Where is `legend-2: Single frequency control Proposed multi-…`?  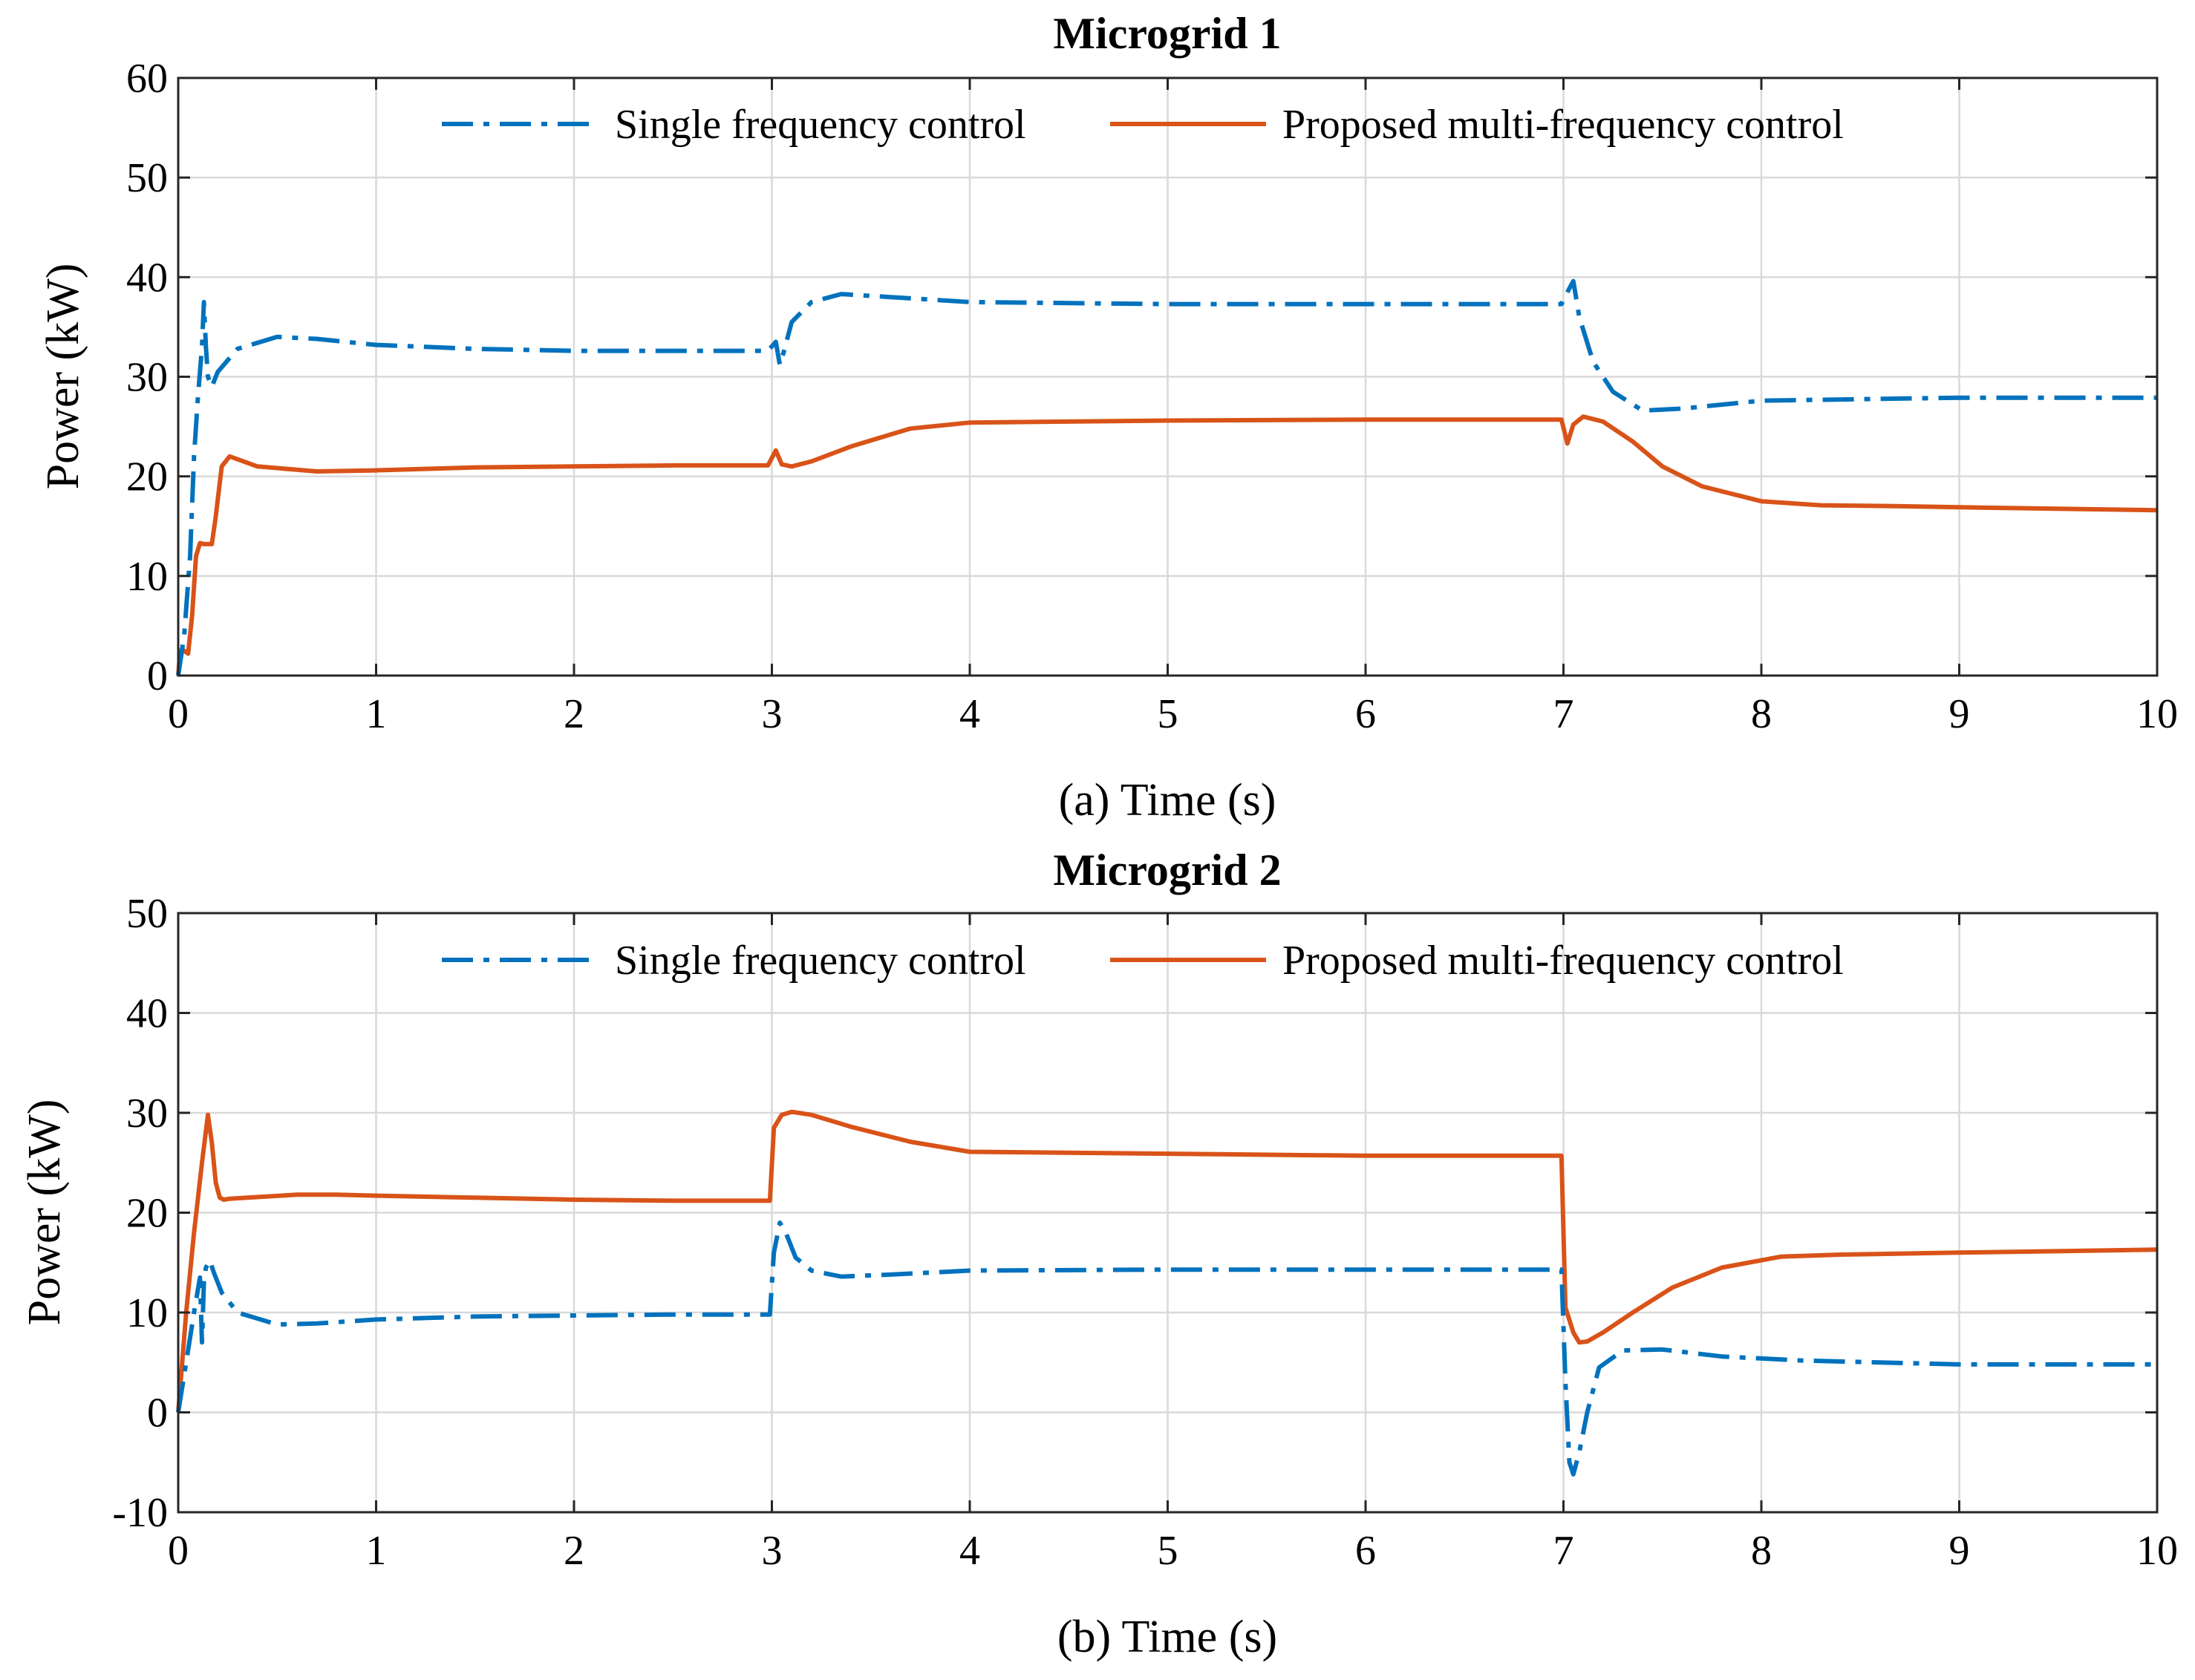 legend-2: Single frequency control Proposed multi-… is located at coordinates (1143, 961).